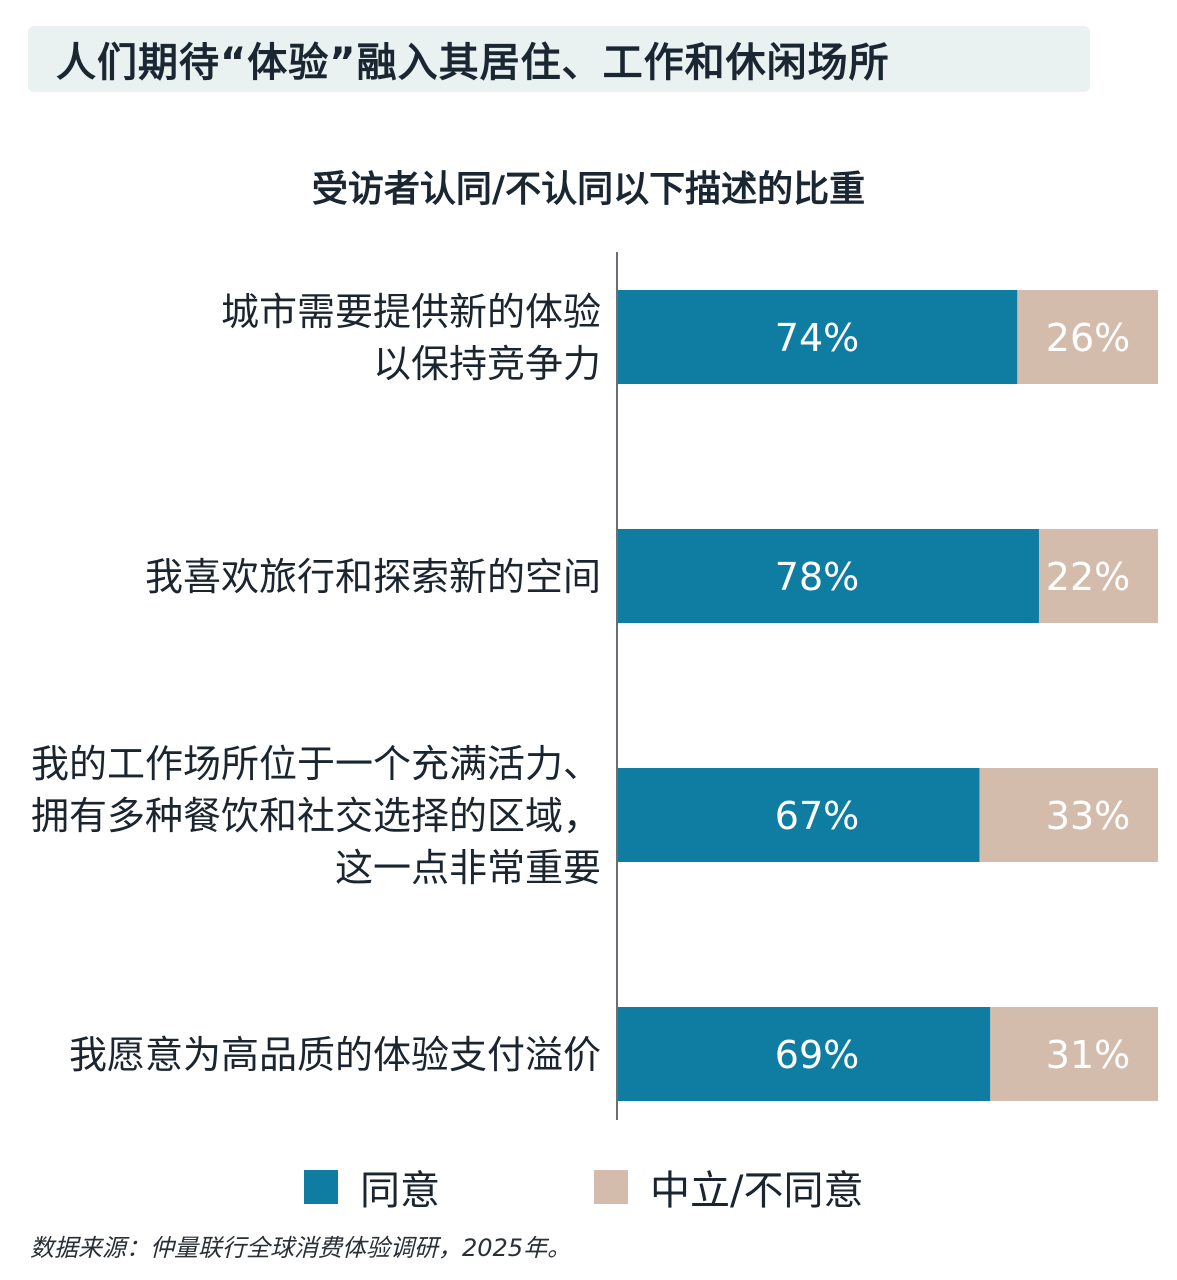 The height and width of the screenshot is (1280, 1177). I want to click on page-title: 人们期待“体验”融入其居住、工作和休闲场所, so click(473, 63).